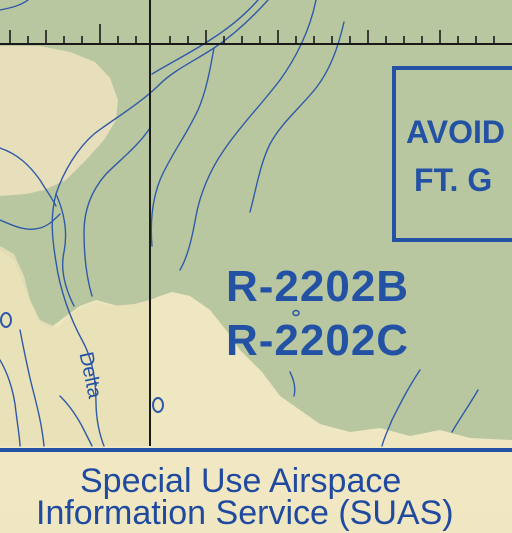  What do you see at coordinates (245, 513) in the screenshot?
I see `banner-subtitle: Information Service (SUAS)` at bounding box center [245, 513].